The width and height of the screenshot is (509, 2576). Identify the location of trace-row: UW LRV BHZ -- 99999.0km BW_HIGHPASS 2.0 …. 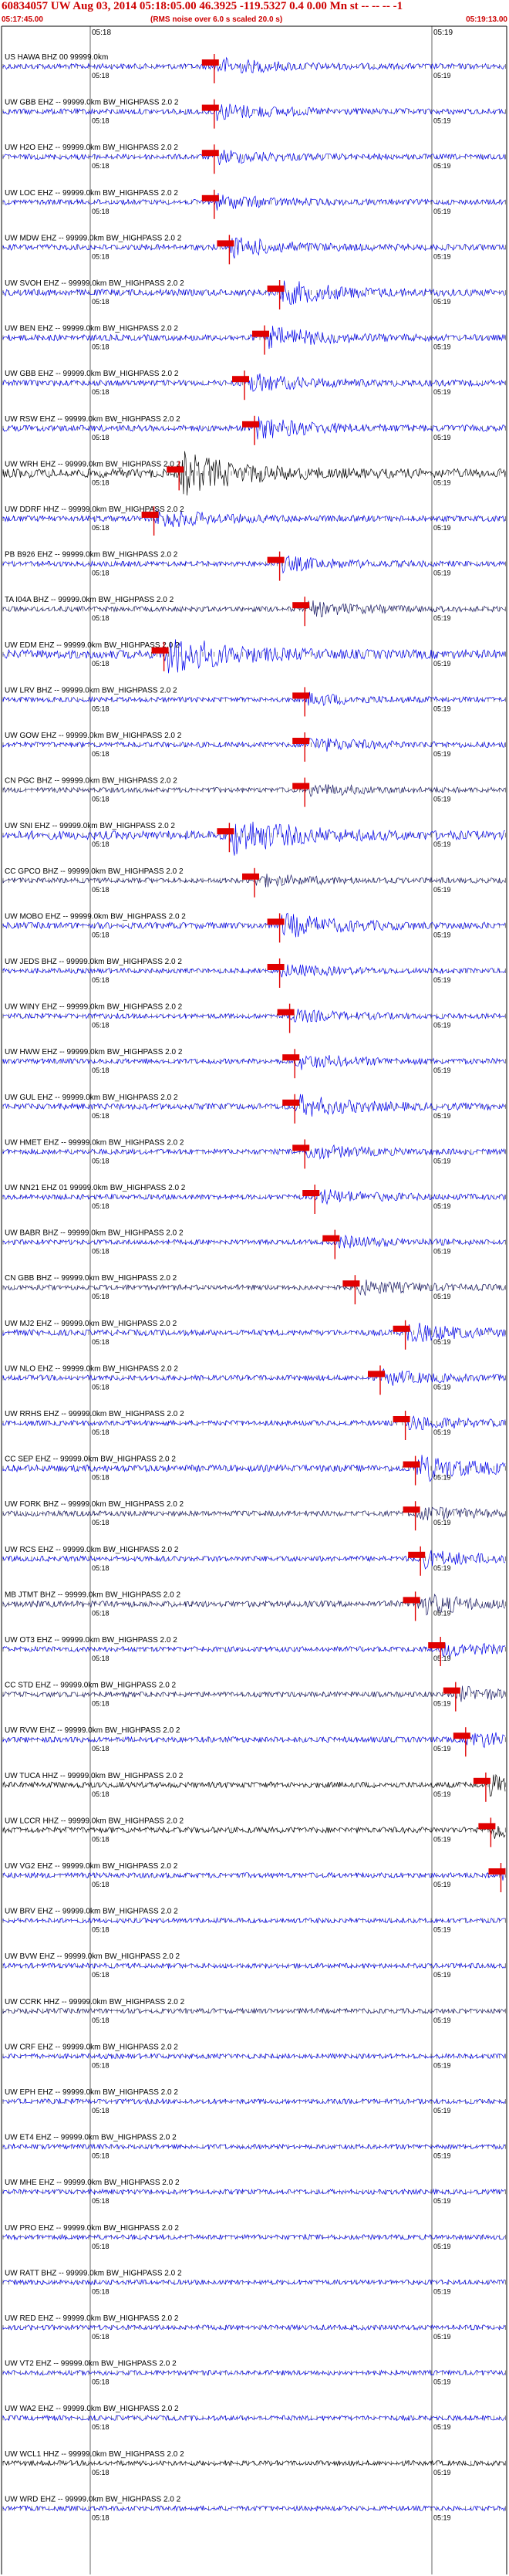
(254, 701).